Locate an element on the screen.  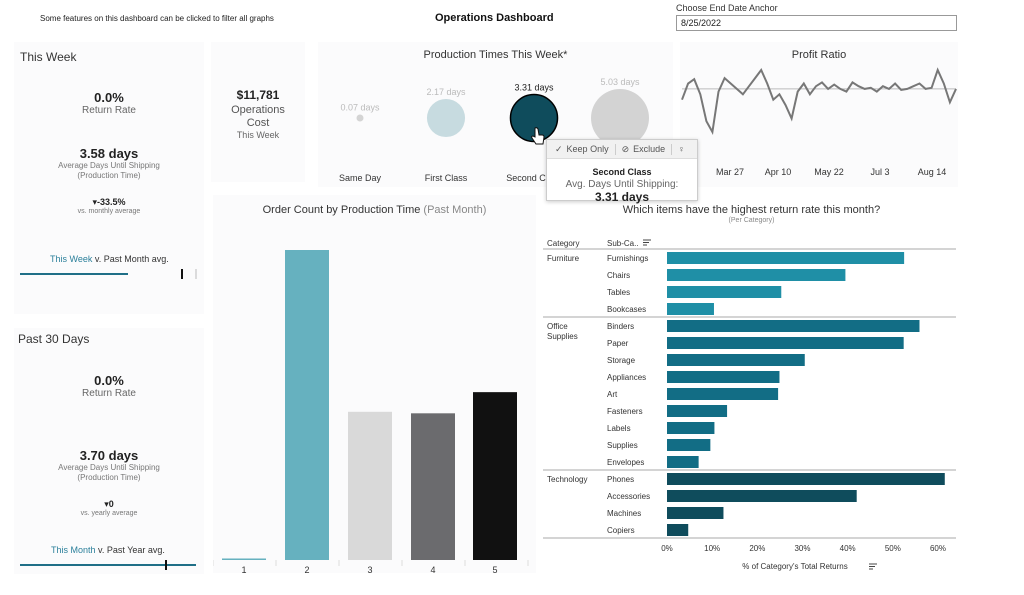
subcategory-label: Envelopes is located at coordinates (625, 462).